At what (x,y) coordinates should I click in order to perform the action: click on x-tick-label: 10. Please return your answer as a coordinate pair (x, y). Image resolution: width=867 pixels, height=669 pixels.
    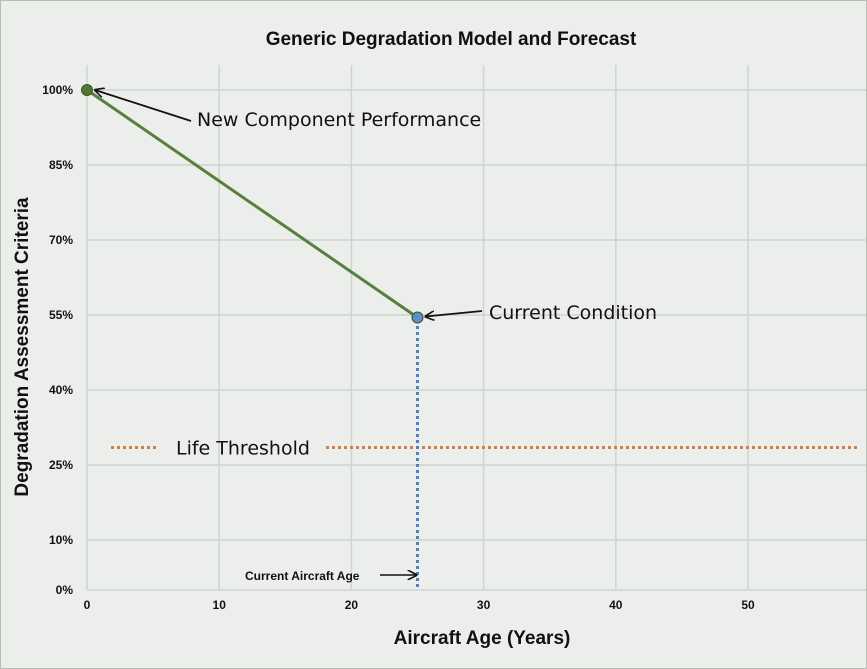
    Looking at the image, I should click on (220, 605).